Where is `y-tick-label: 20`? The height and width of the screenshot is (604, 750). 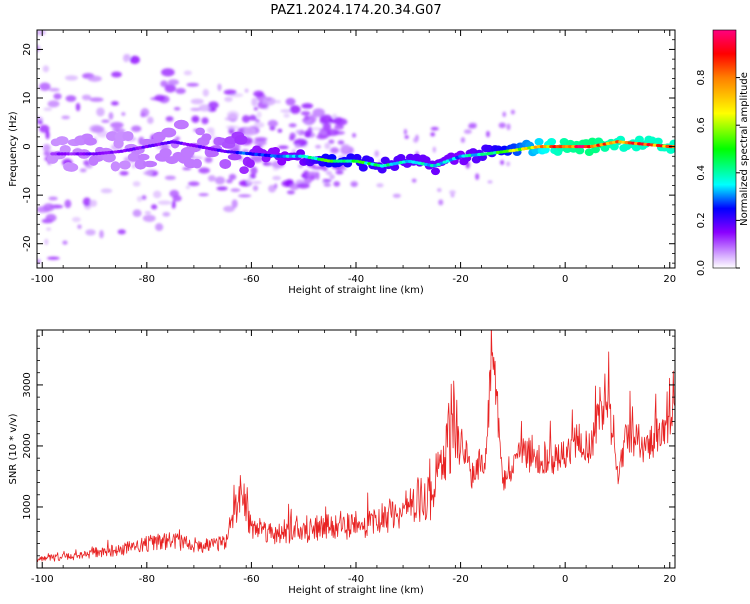
y-tick-label: 20 is located at coordinates (27, 49).